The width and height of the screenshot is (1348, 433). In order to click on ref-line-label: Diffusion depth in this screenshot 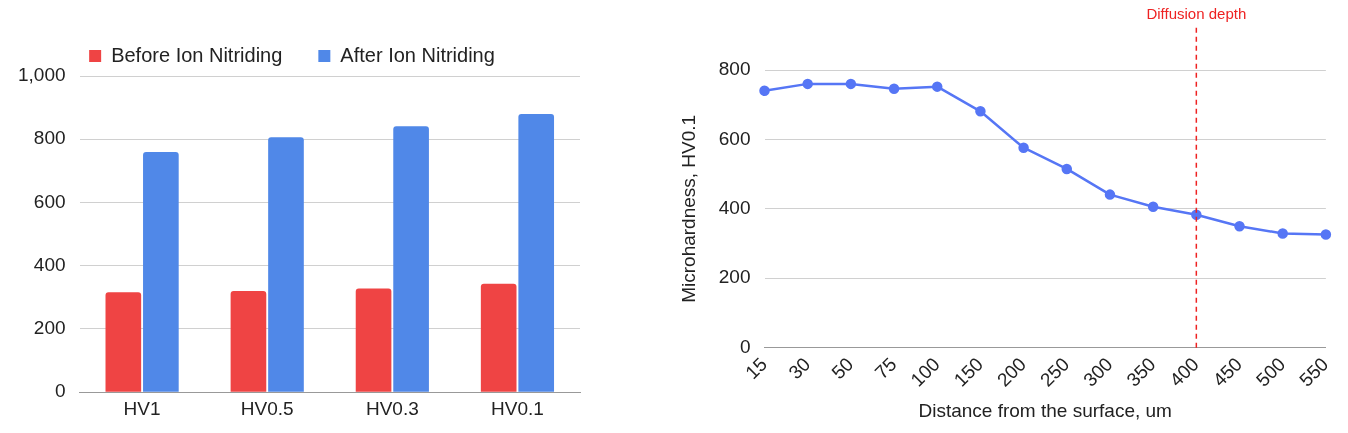, I will do `click(1196, 13)`.